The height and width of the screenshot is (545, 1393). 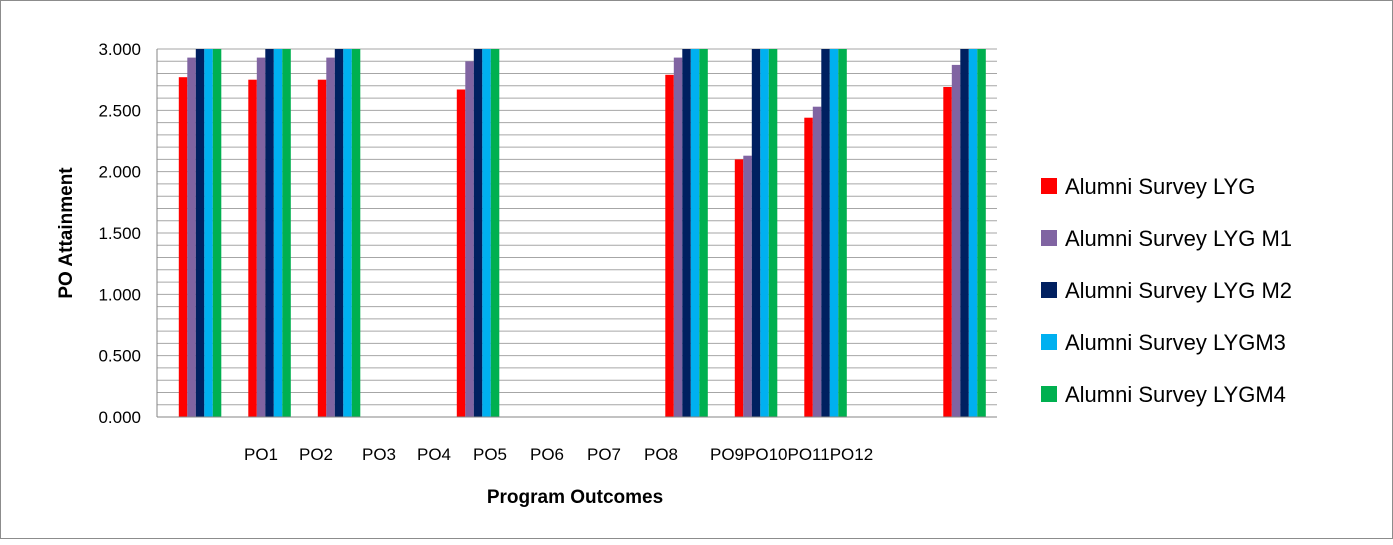 I want to click on y-tick-label: 1.500, so click(x=119, y=233).